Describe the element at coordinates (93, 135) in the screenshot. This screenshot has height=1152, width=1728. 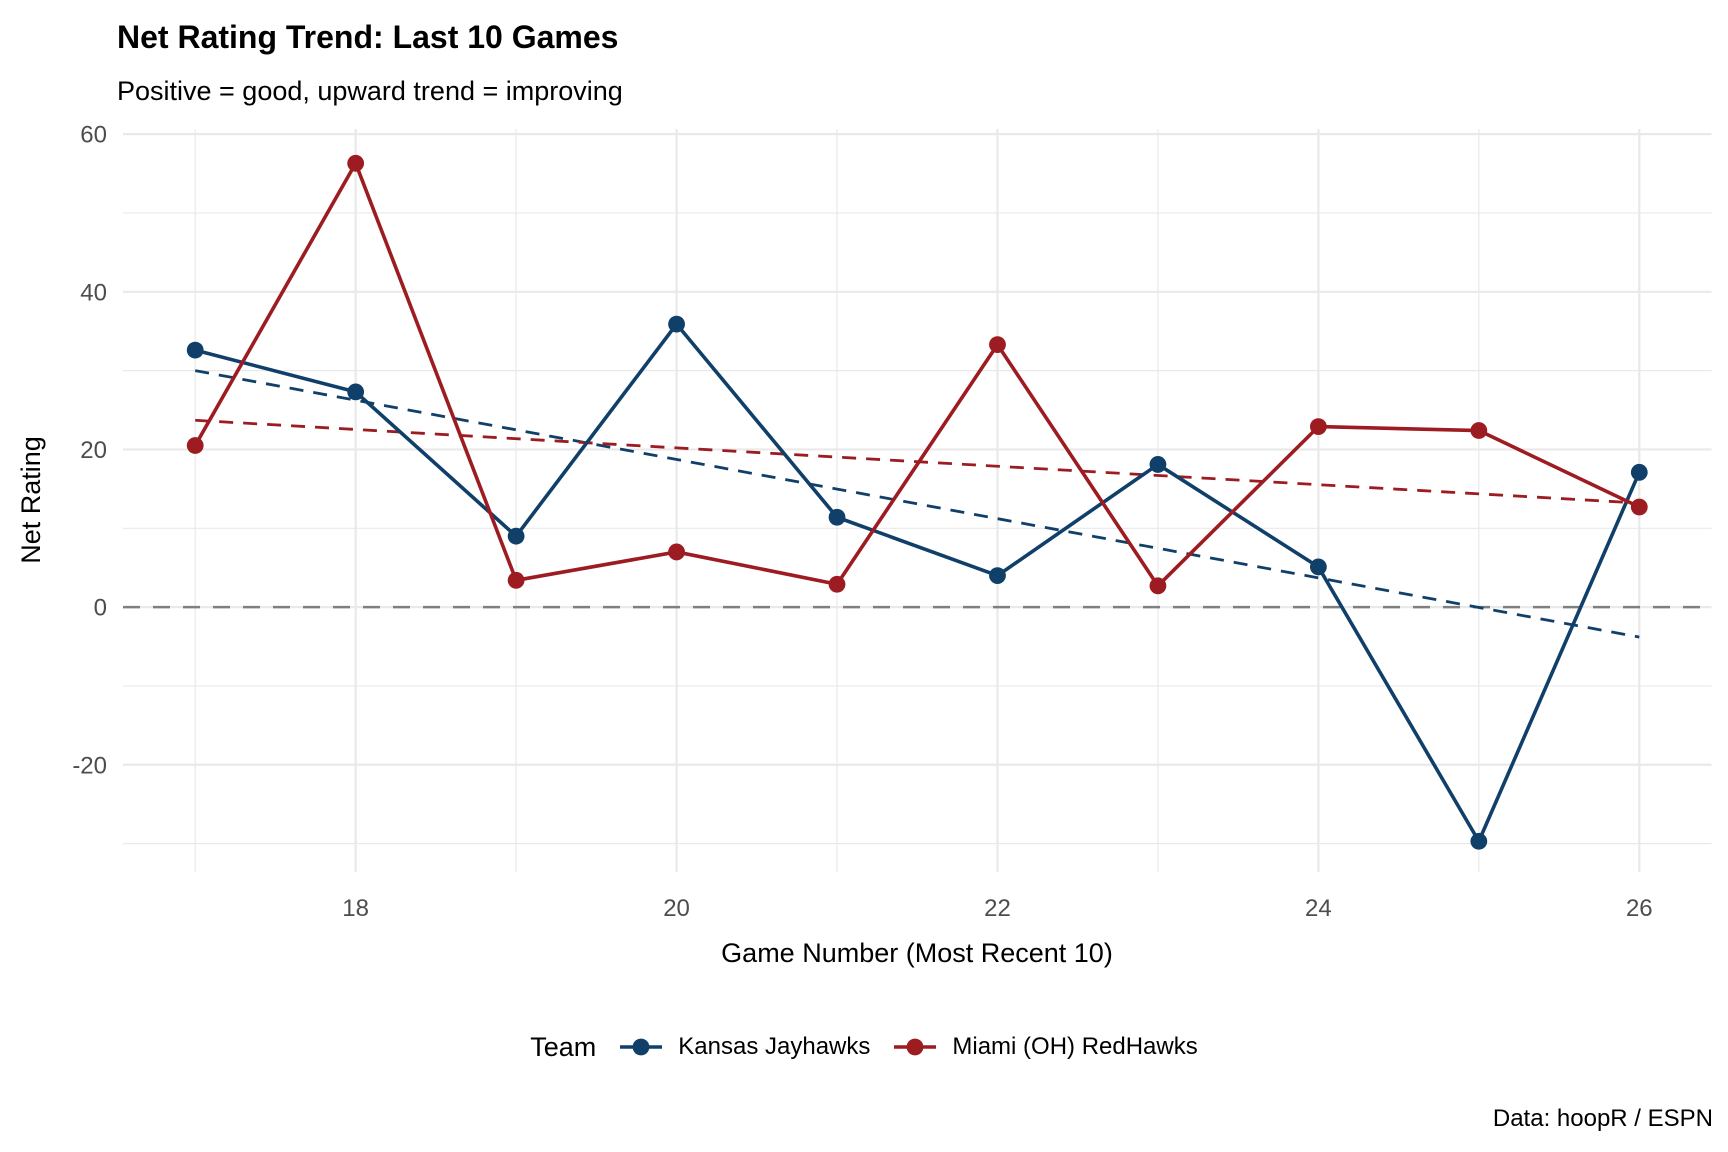
I see `y-tick-label: 60` at that location.